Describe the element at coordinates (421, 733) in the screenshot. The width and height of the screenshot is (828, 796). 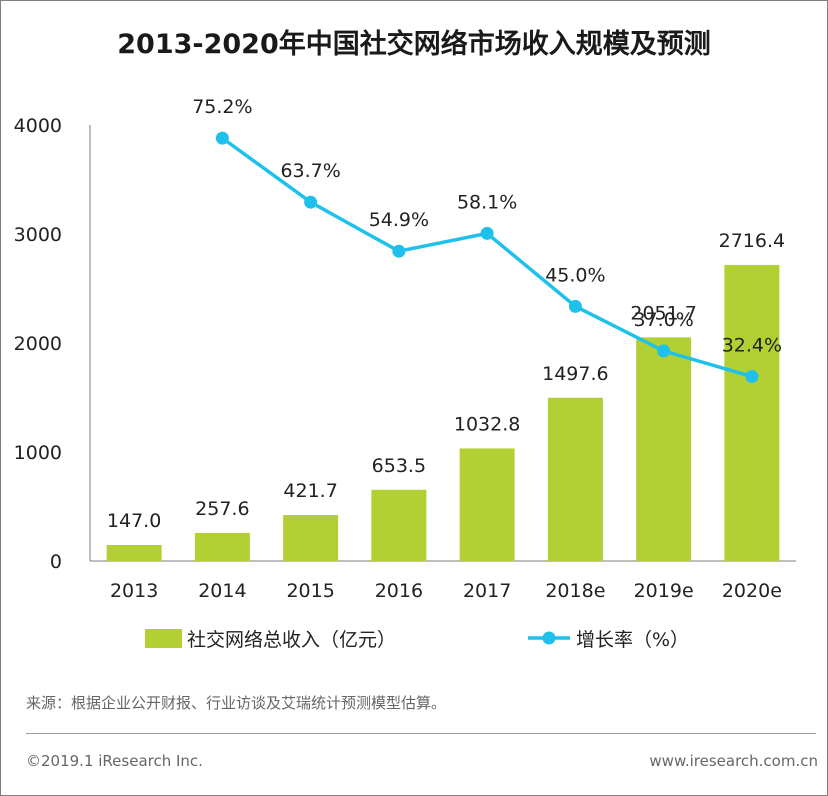
I see `footer-divider` at that location.